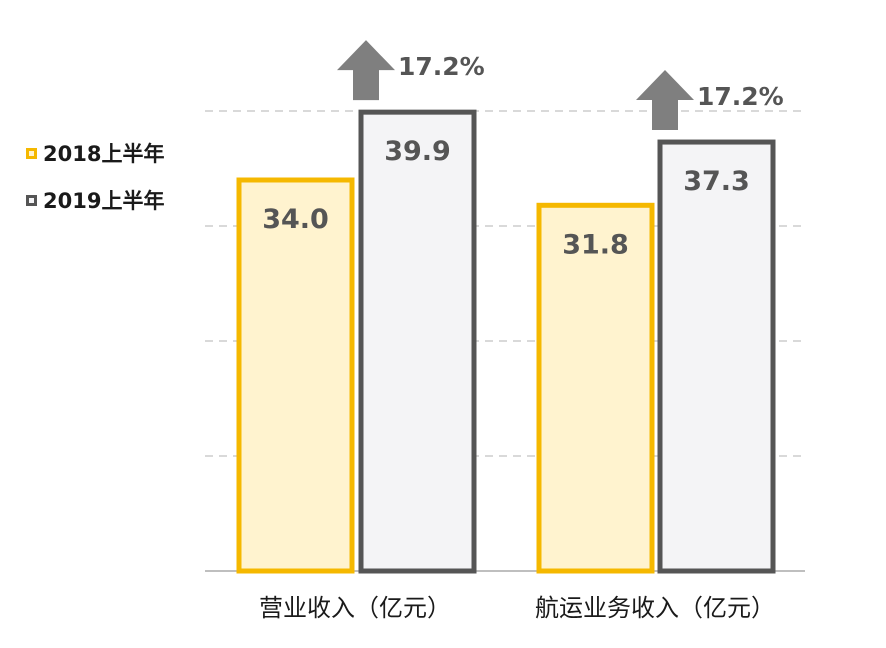 The width and height of the screenshot is (886, 648). I want to click on legend-label-2019: 2019上半年, so click(104, 201).